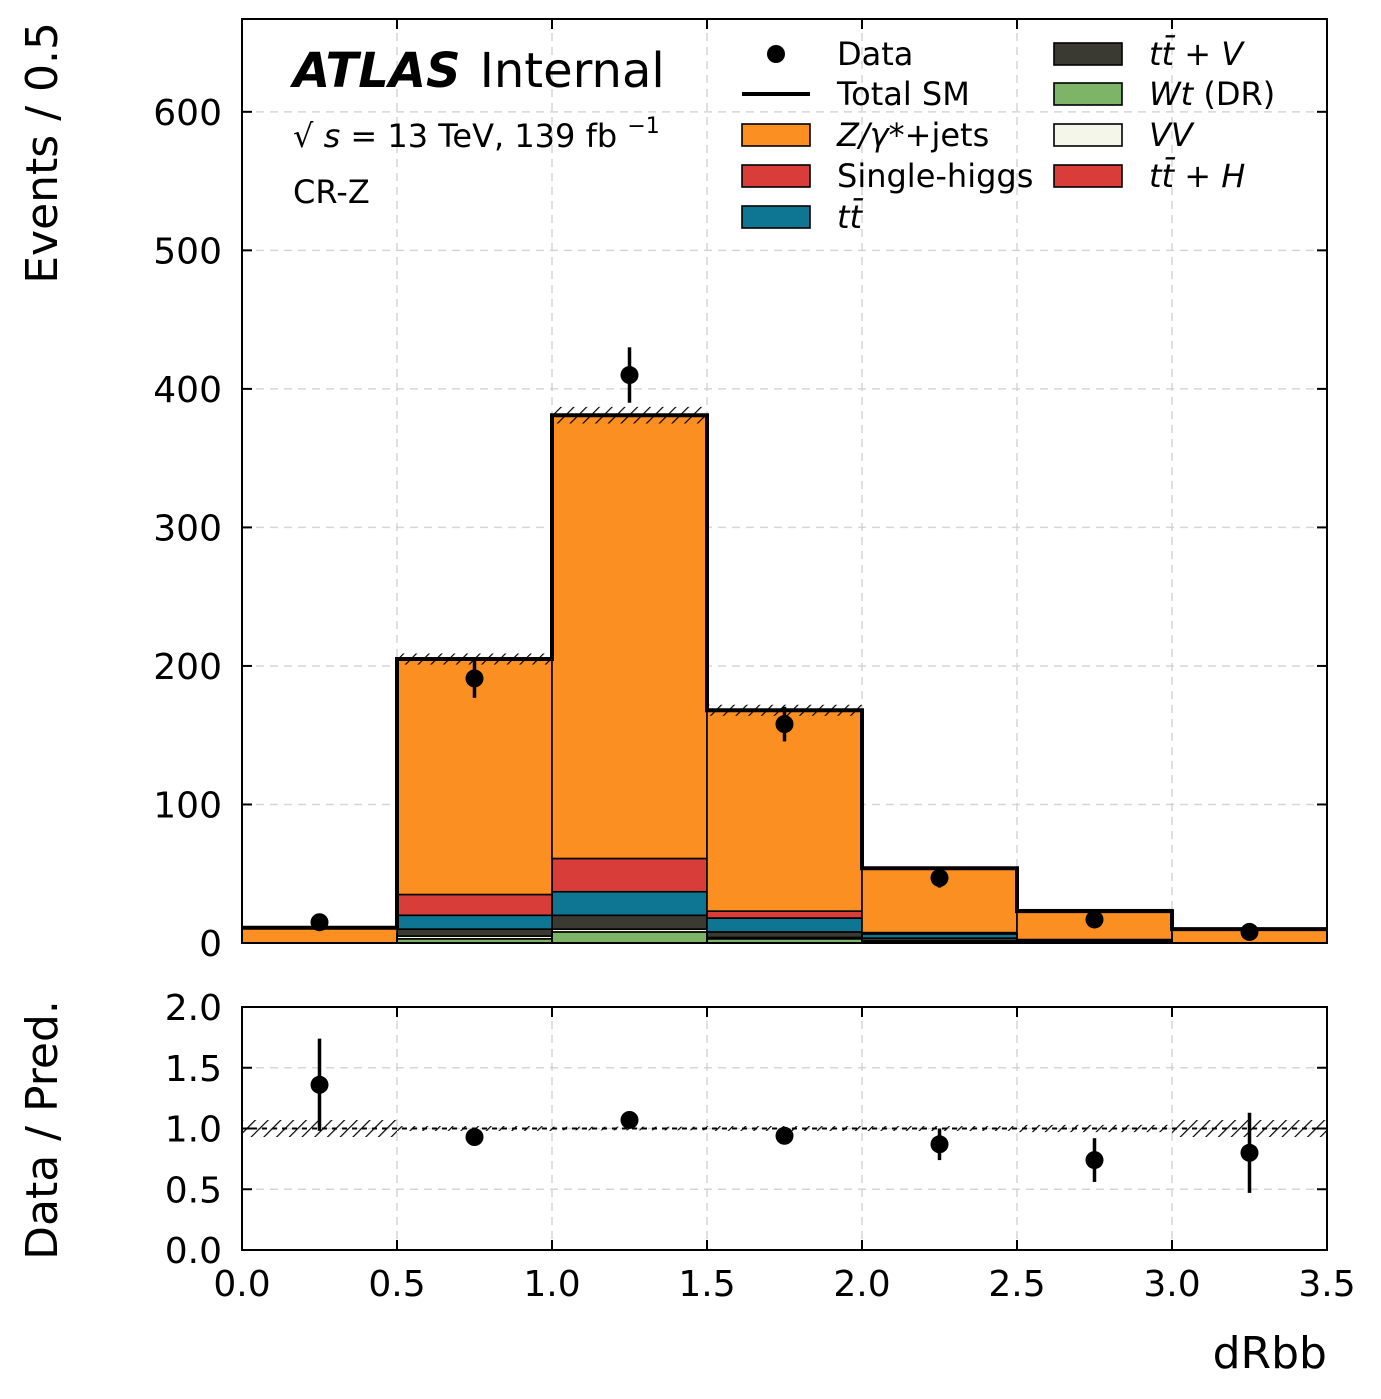 The width and height of the screenshot is (1381, 1399). What do you see at coordinates (241, 1284) in the screenshot?
I see `x-tick-label: 0.0` at bounding box center [241, 1284].